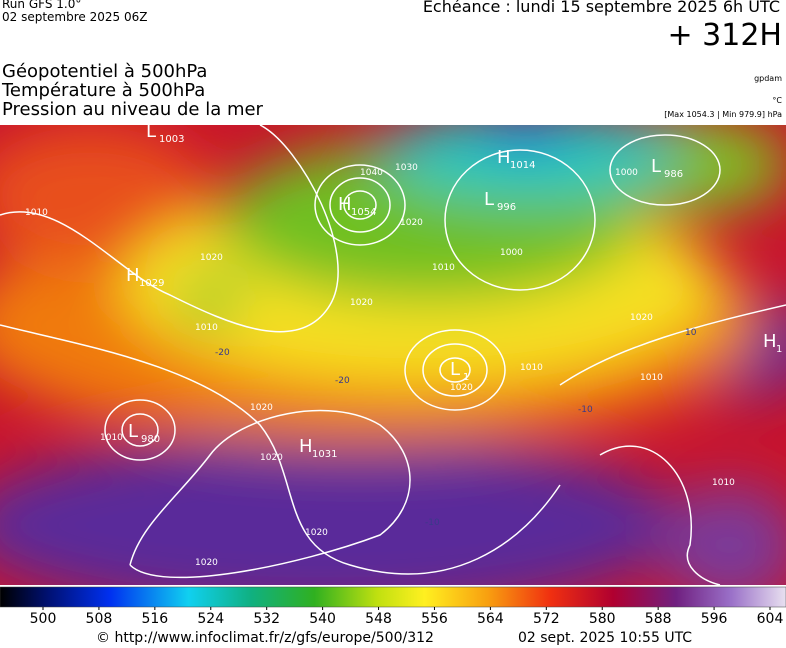  Describe the element at coordinates (506, 207) in the screenshot. I see `center-pressure: 996` at that location.